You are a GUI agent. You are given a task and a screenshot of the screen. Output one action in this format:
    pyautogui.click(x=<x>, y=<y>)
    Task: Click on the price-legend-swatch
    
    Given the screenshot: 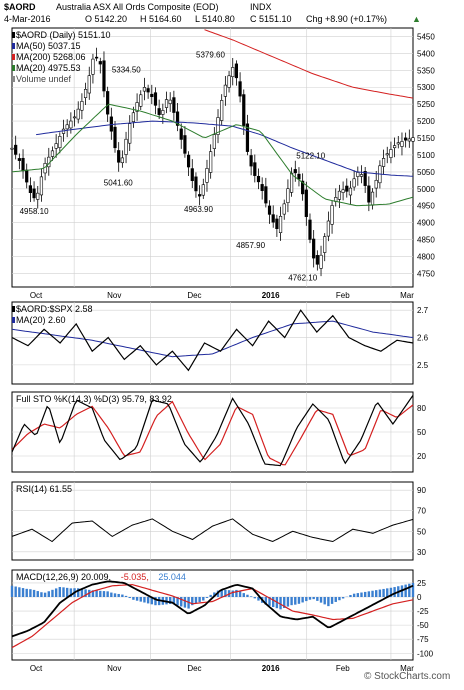 What is the action you would take?
    pyautogui.click(x=13, y=46)
    